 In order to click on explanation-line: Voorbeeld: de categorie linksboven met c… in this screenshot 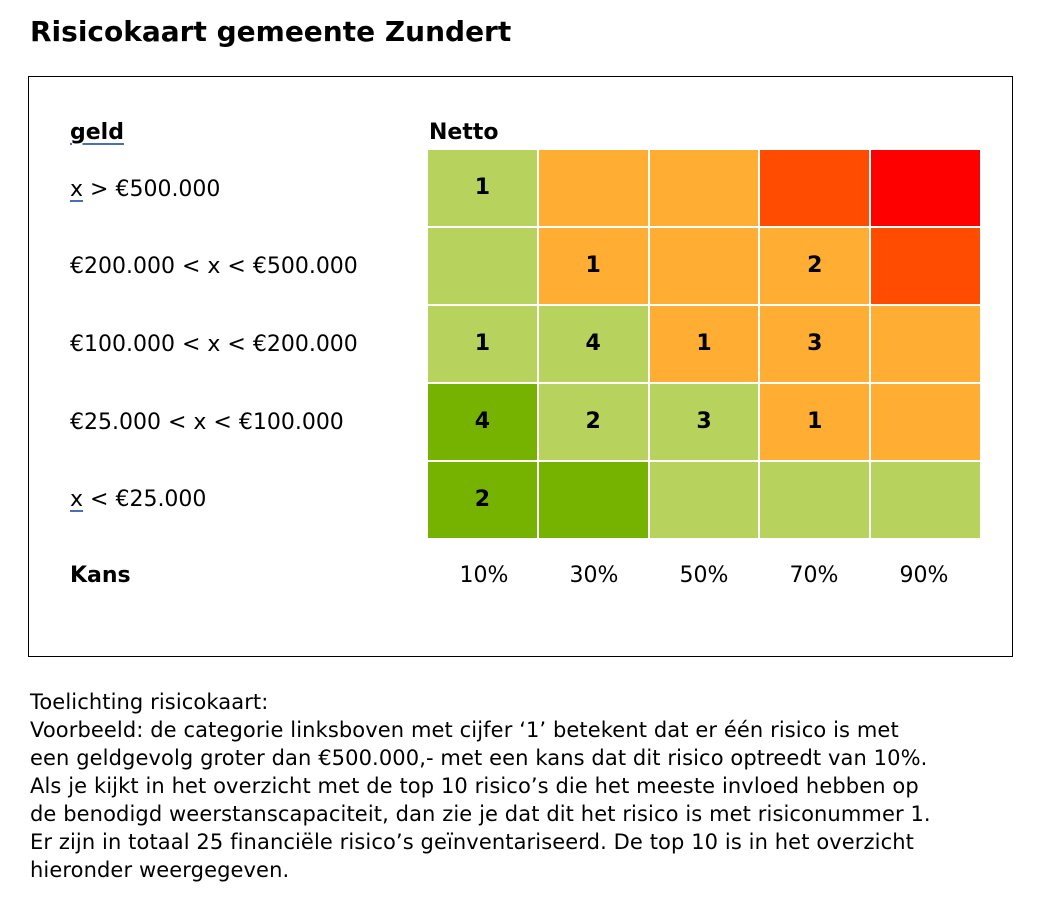, I will do `click(464, 730)`.